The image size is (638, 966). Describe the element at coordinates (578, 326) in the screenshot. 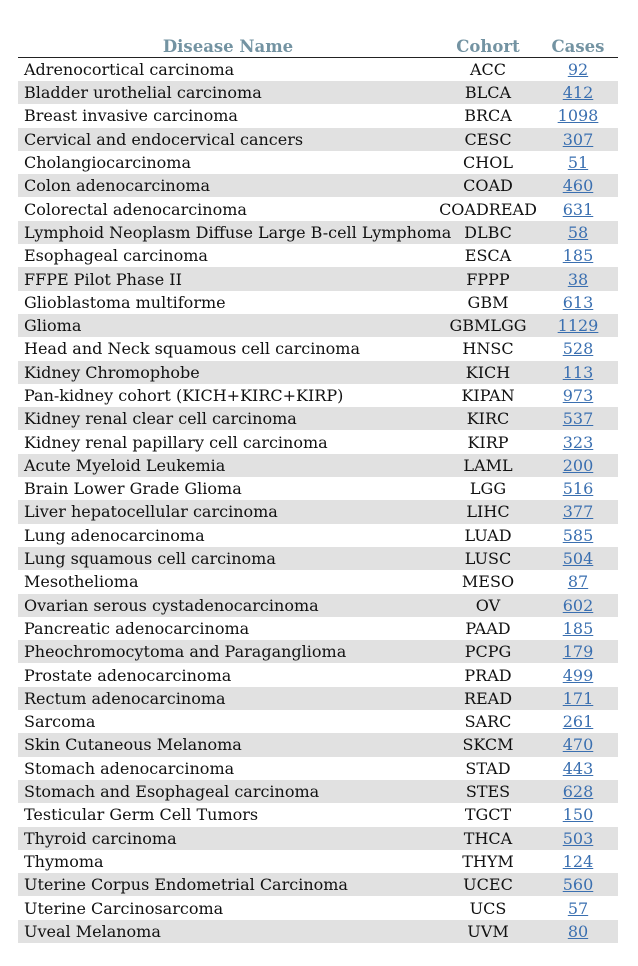

I see `cases-link: 1129` at that location.